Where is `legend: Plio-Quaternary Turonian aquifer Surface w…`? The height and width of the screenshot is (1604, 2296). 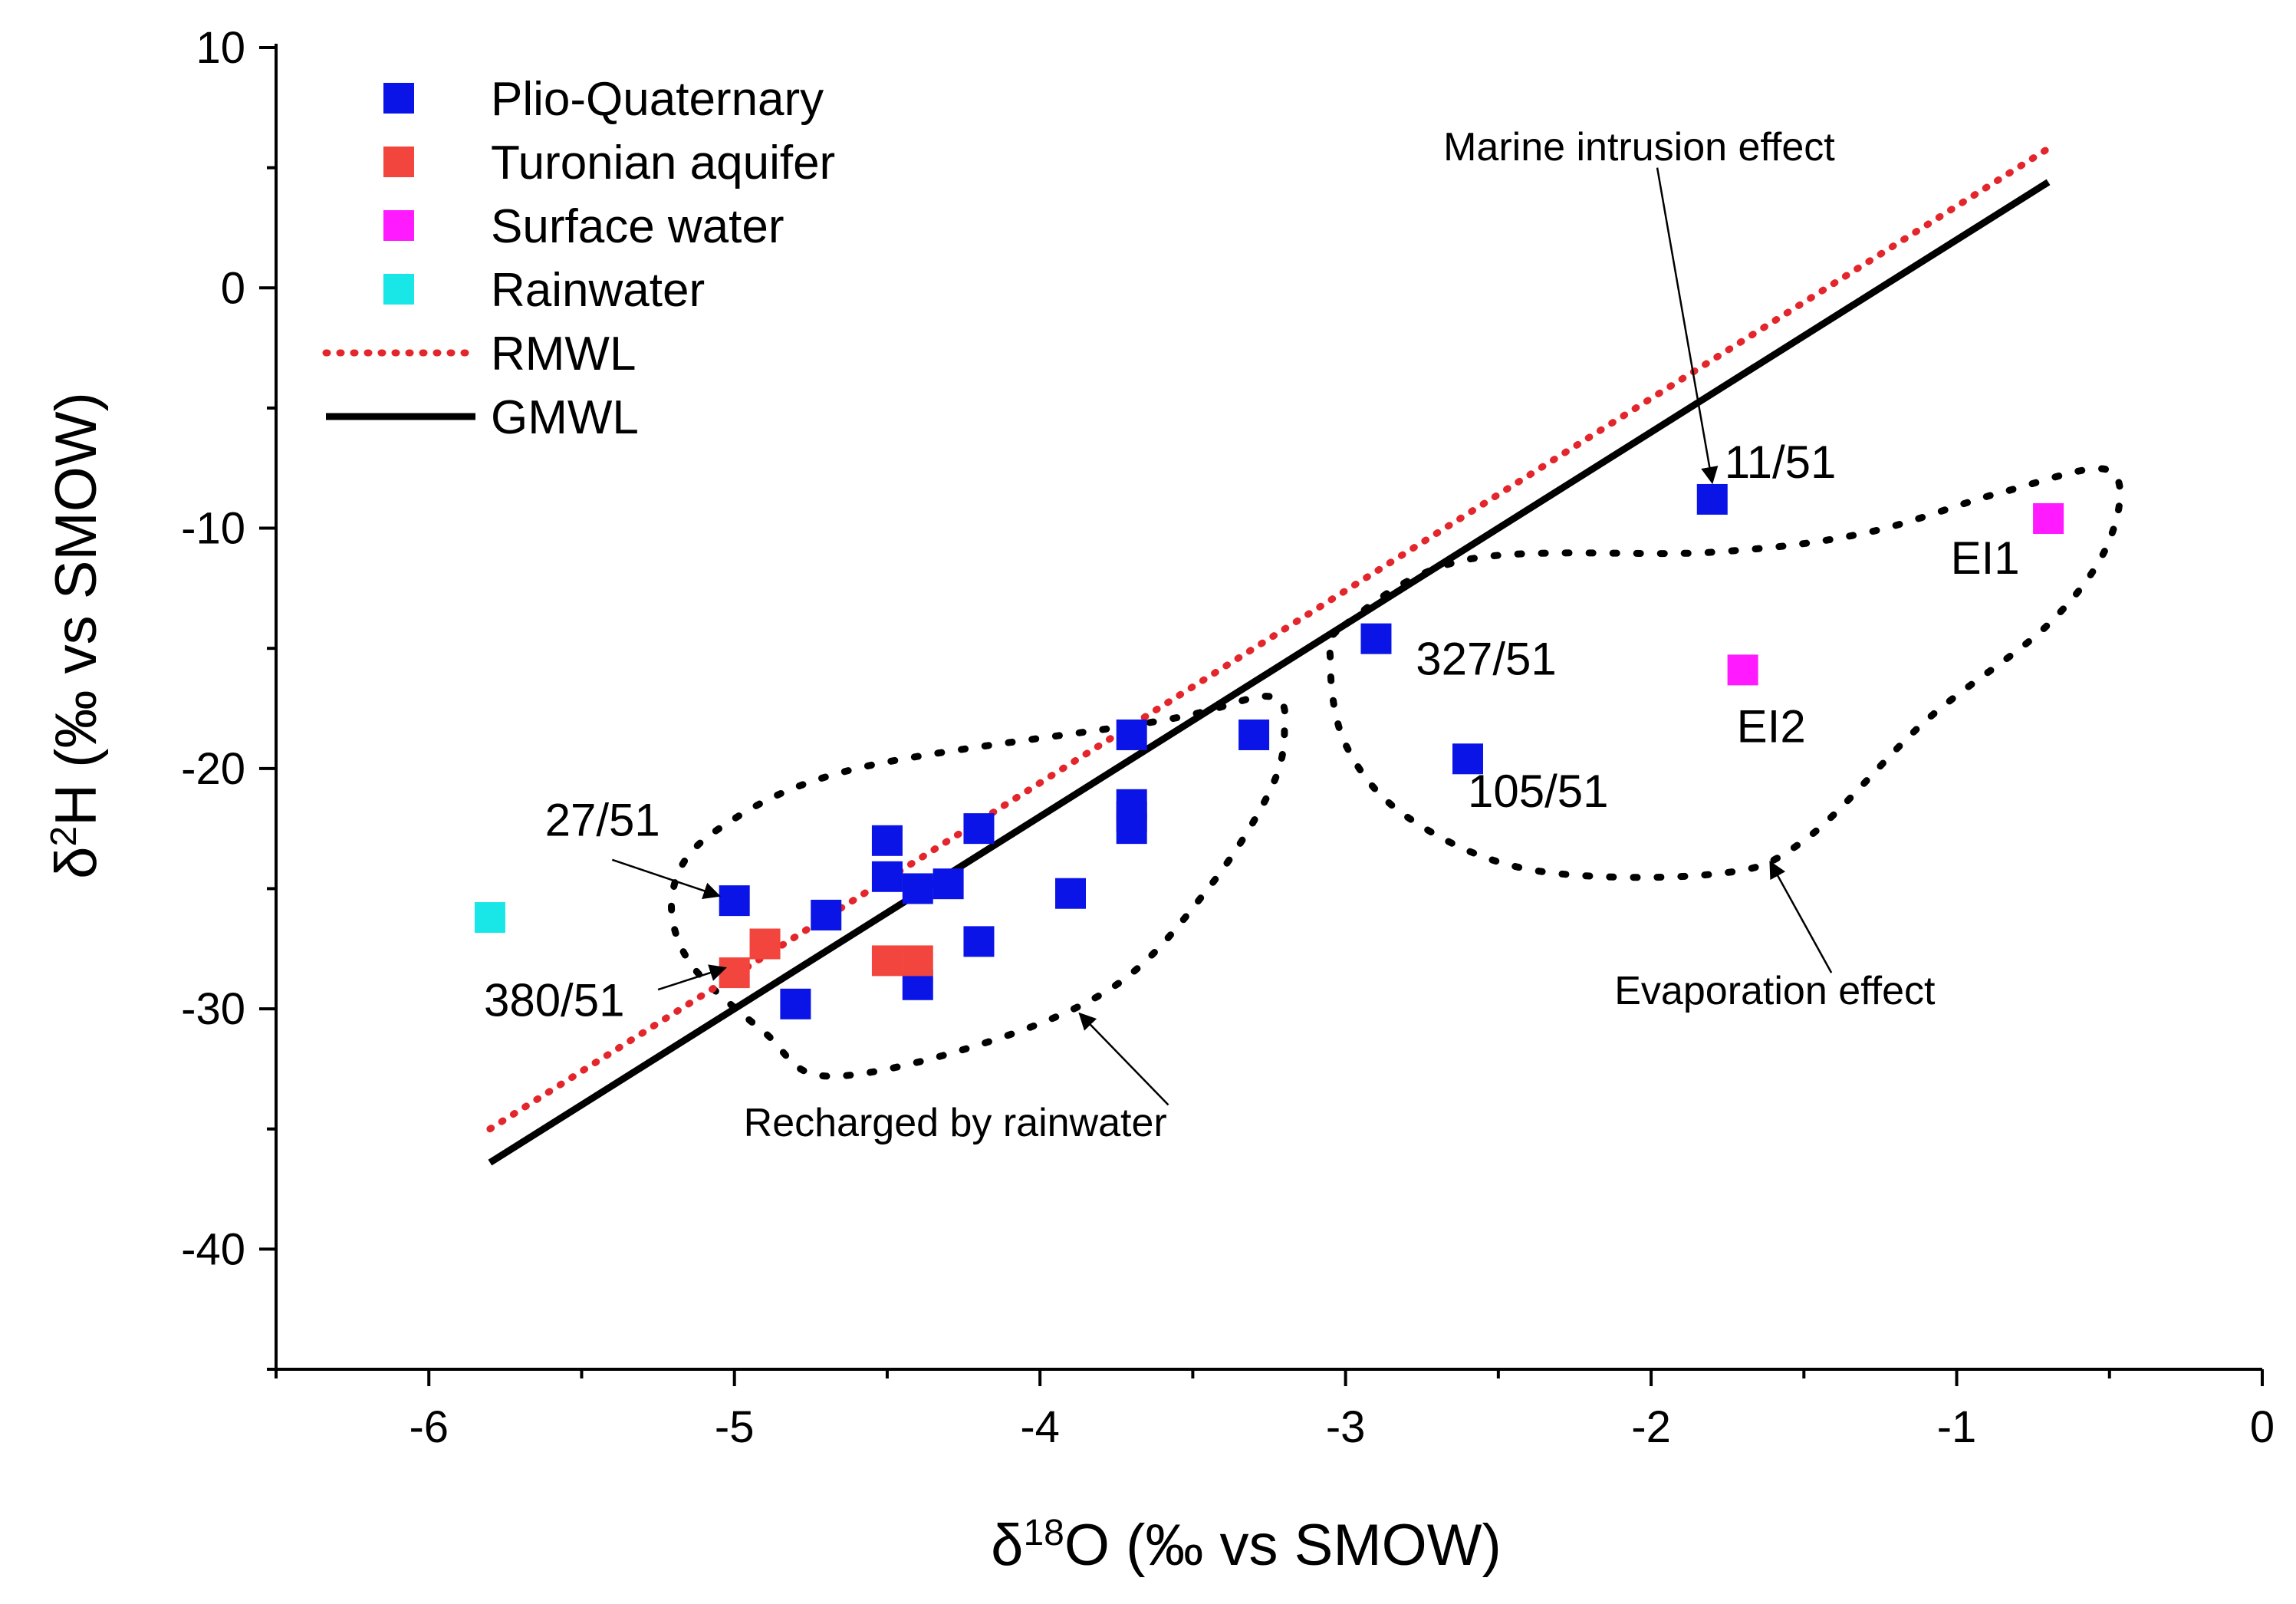
legend: Plio-Quaternary Turonian aquifer Surface w… is located at coordinates (578, 258).